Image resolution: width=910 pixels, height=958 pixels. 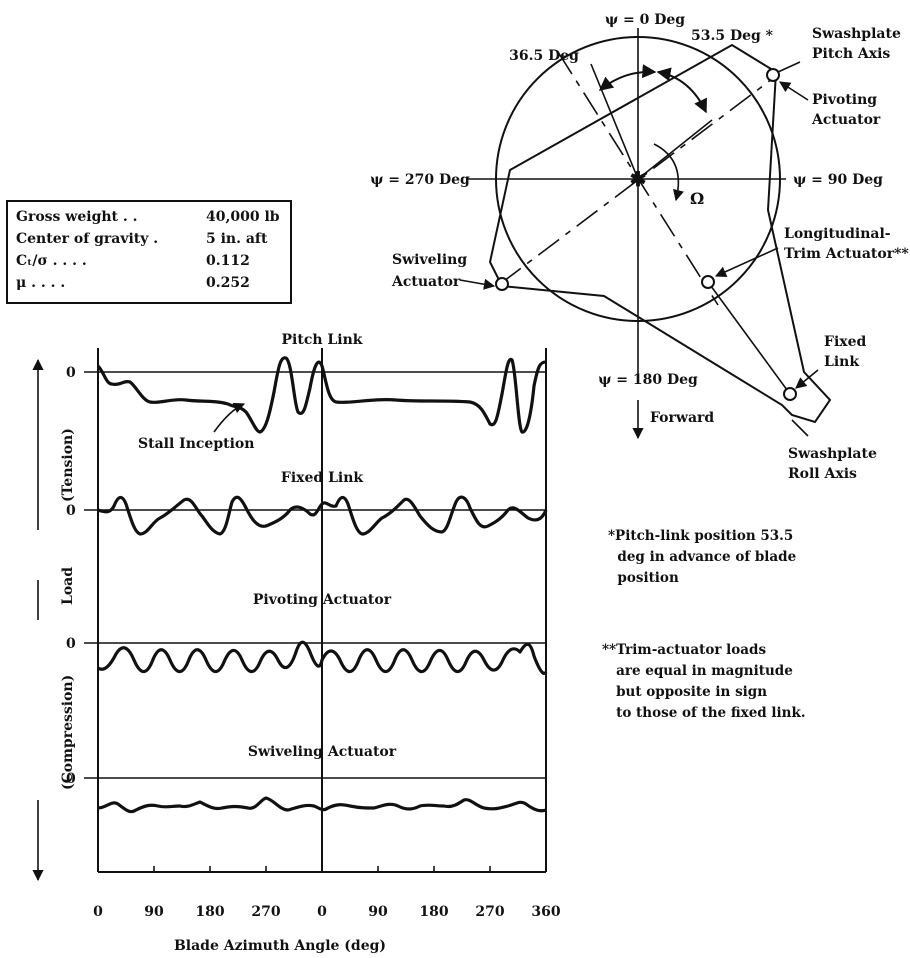 I want to click on leader-pivoting, so click(x=794, y=91).